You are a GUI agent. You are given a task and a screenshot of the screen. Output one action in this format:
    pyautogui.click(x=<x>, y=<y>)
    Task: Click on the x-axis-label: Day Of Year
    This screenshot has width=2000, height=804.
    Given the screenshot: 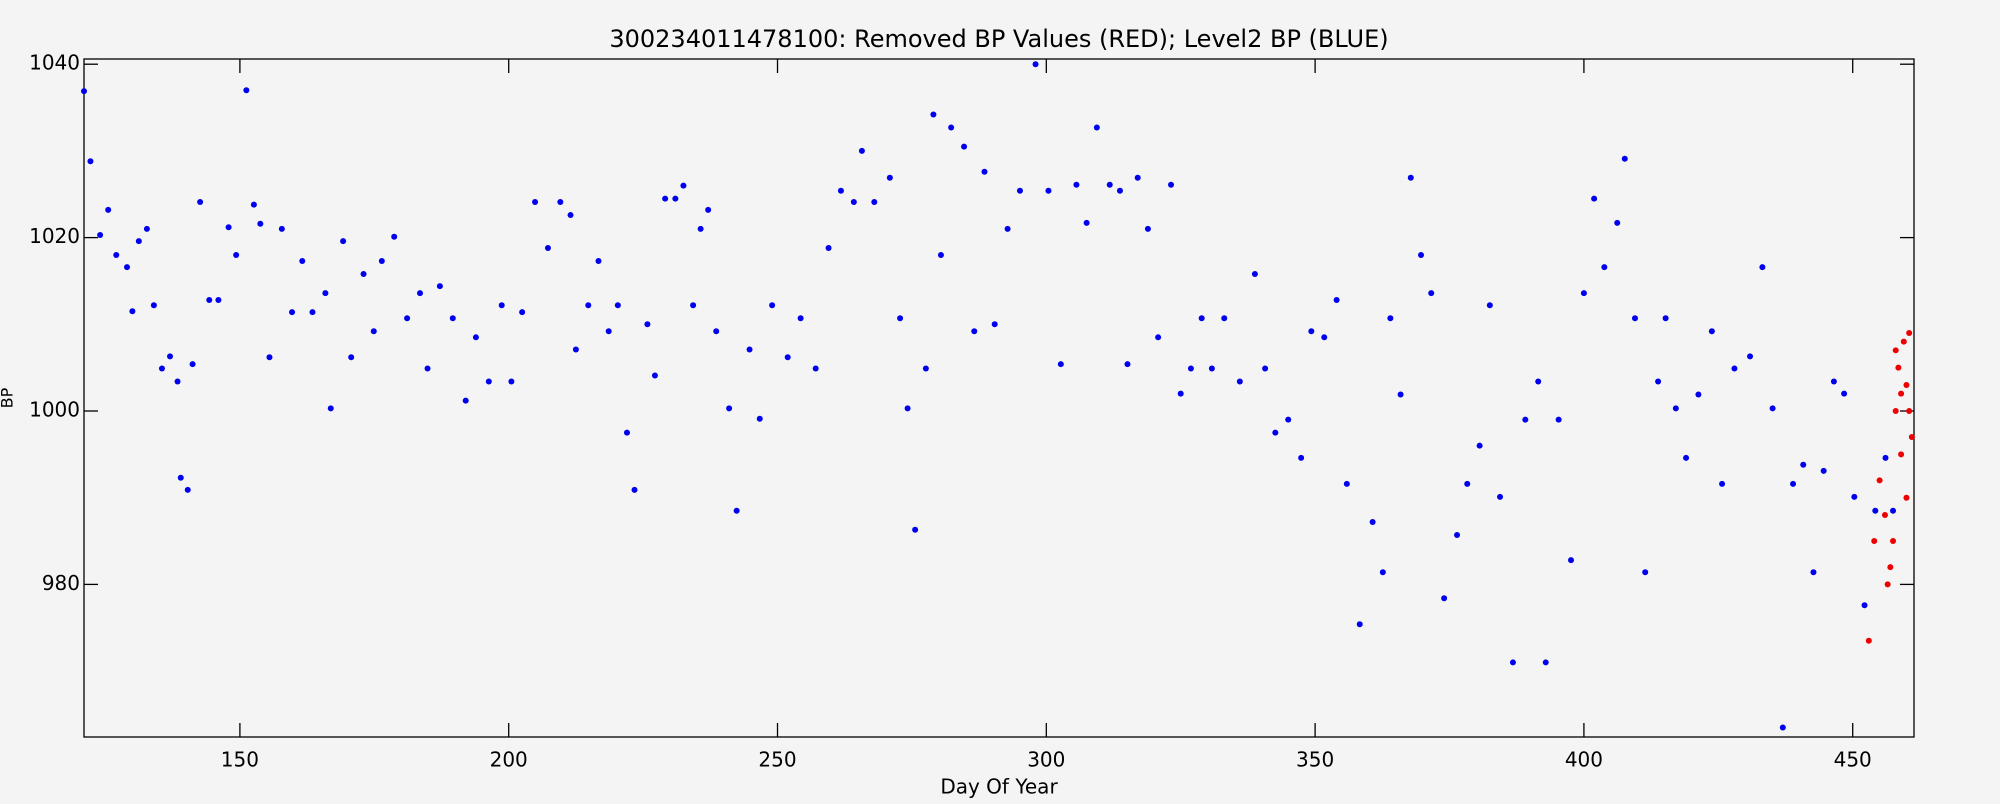 What is the action you would take?
    pyautogui.click(x=999, y=787)
    